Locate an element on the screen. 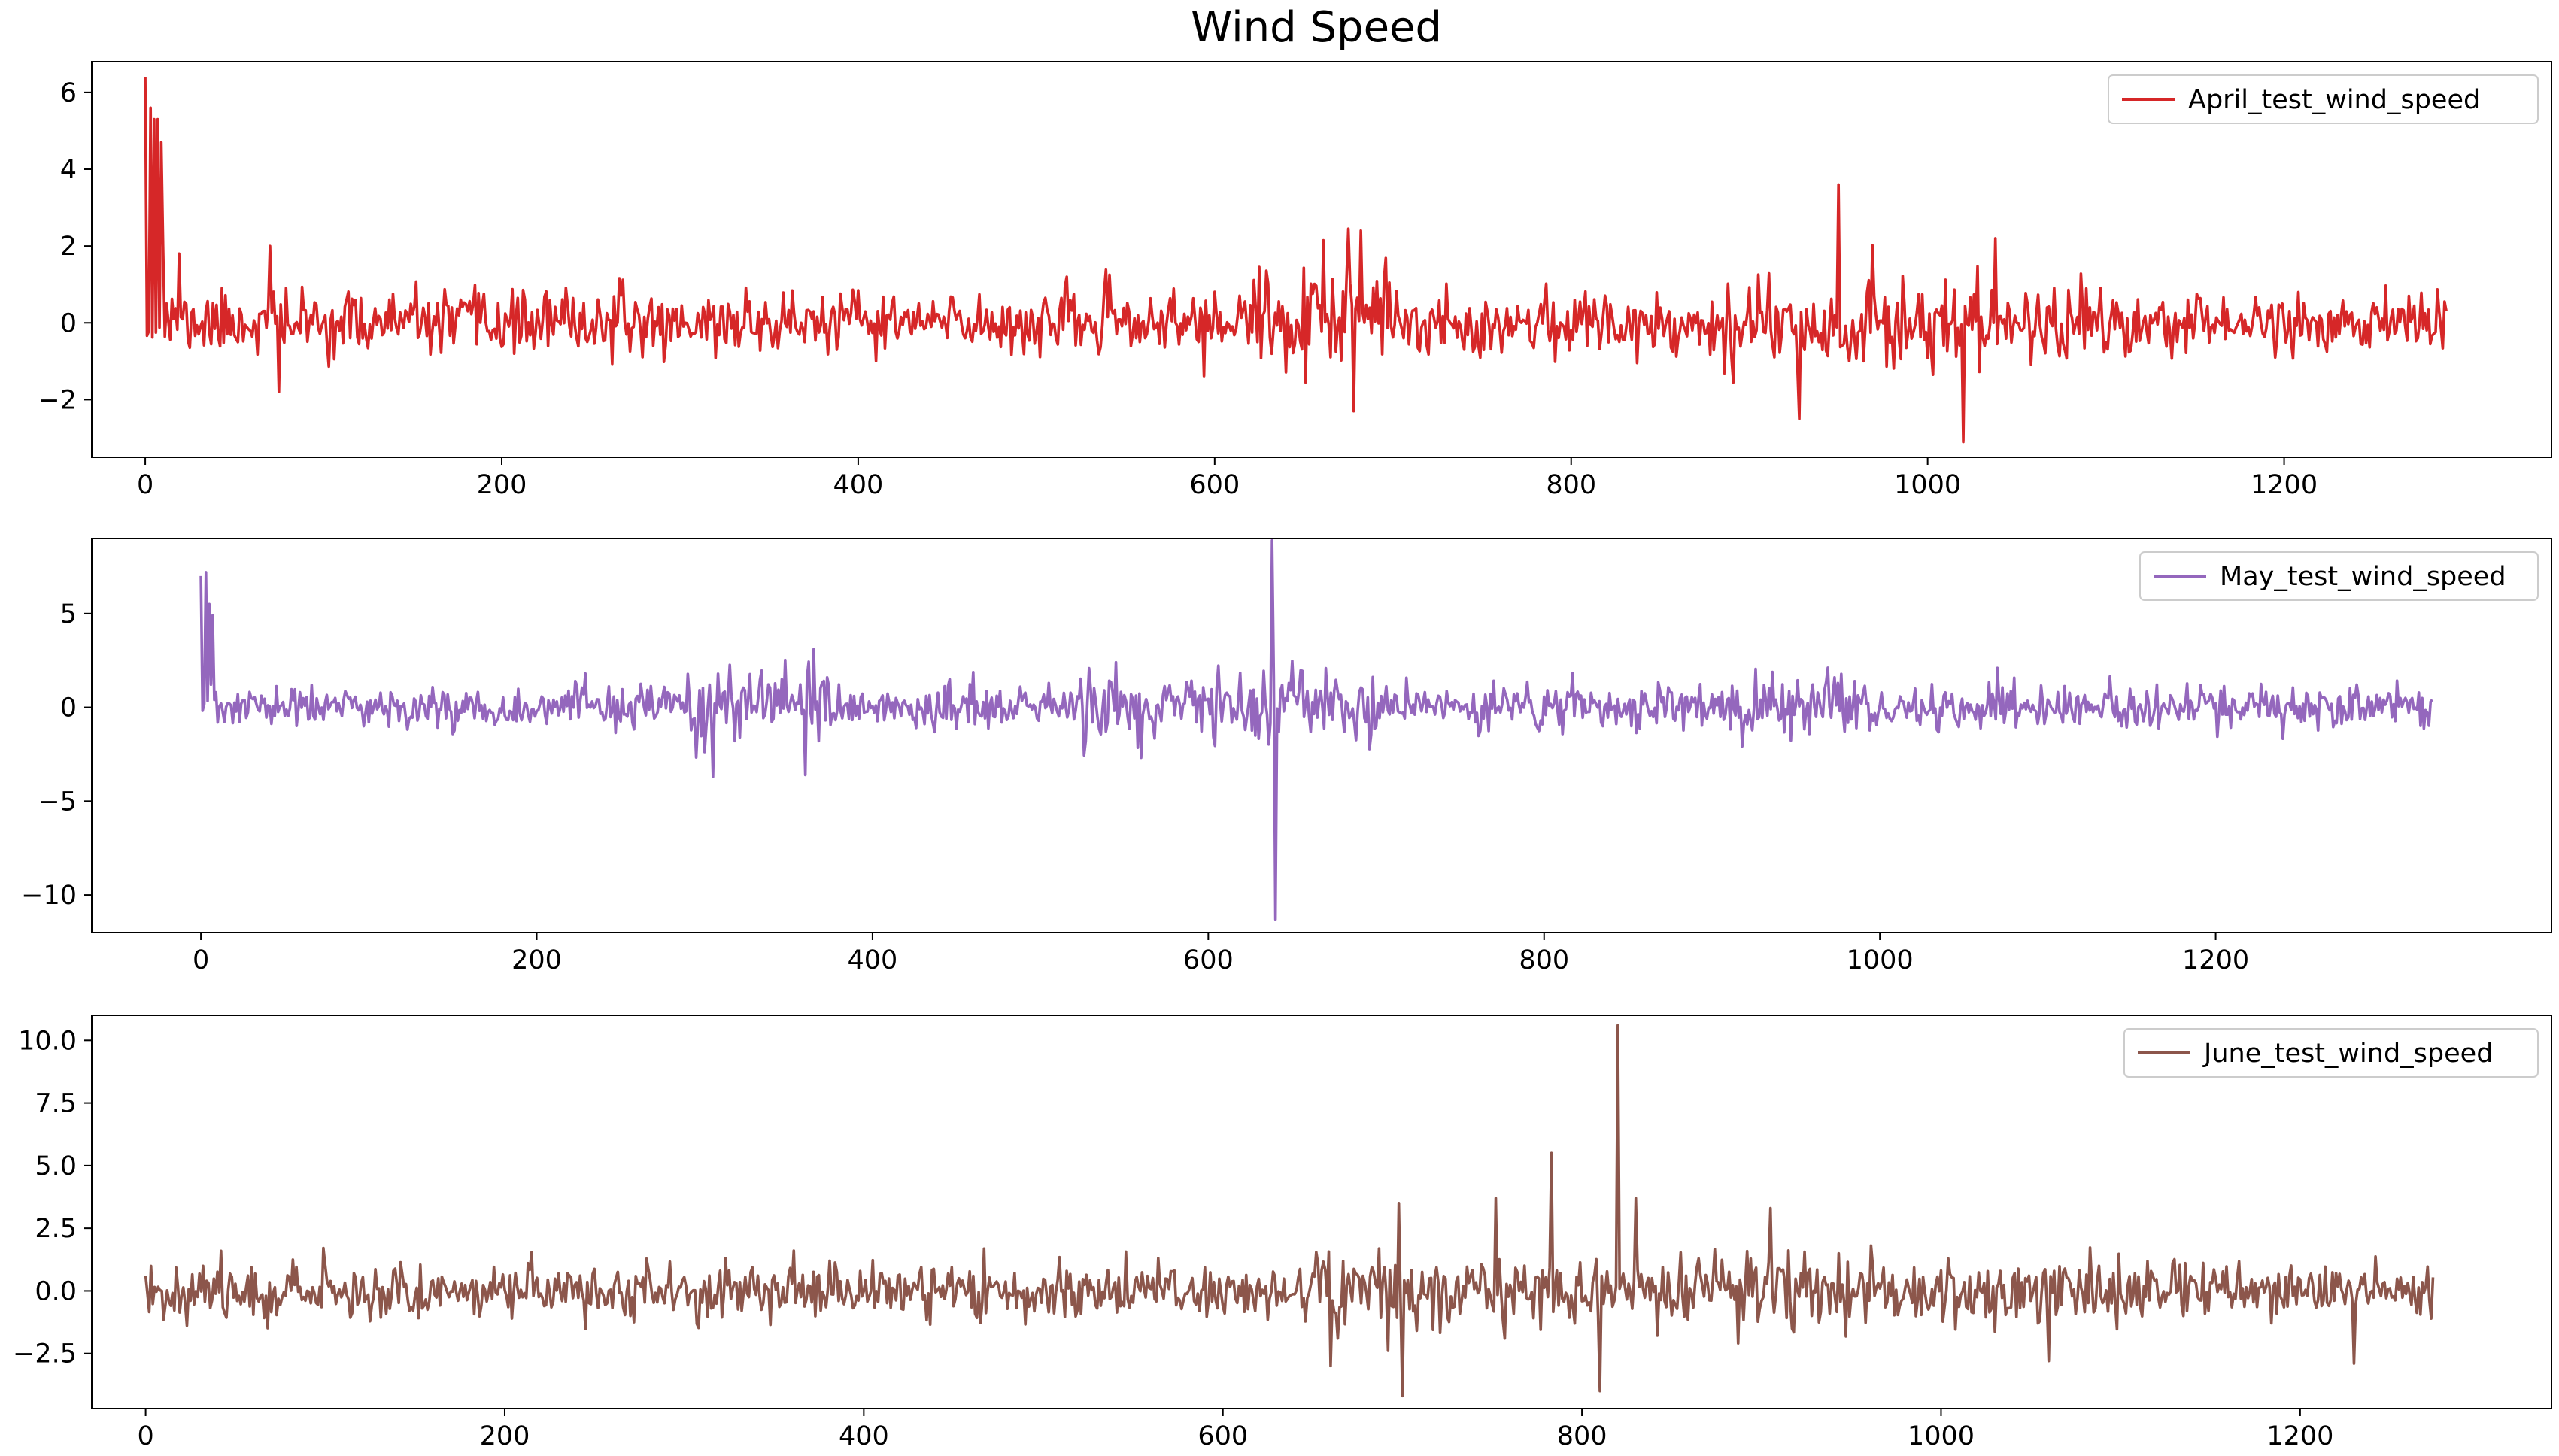  legend: April_test_wind_speed is located at coordinates (2323, 99).